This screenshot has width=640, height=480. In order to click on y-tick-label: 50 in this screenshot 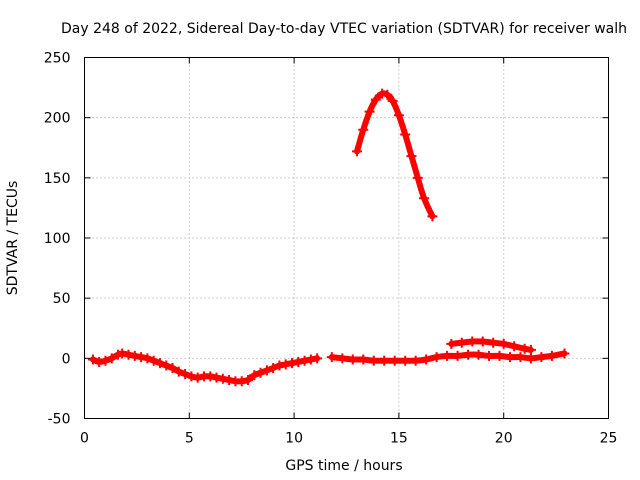, I will do `click(62, 299)`.